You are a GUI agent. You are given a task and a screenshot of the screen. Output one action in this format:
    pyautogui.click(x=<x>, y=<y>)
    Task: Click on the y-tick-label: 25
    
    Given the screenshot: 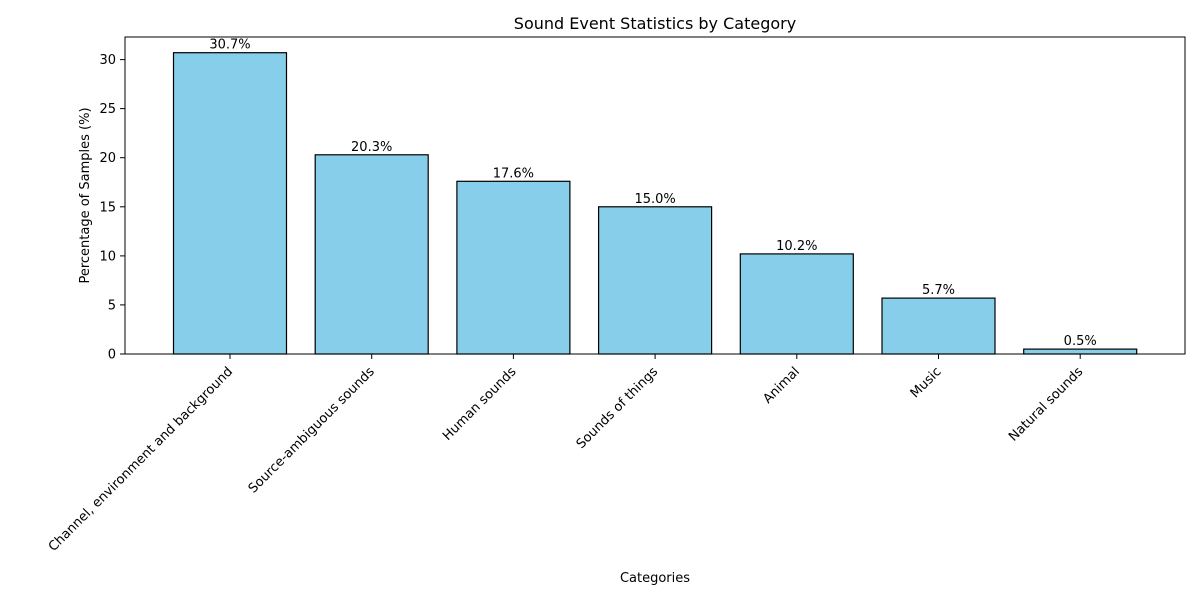 What is the action you would take?
    pyautogui.click(x=107, y=109)
    